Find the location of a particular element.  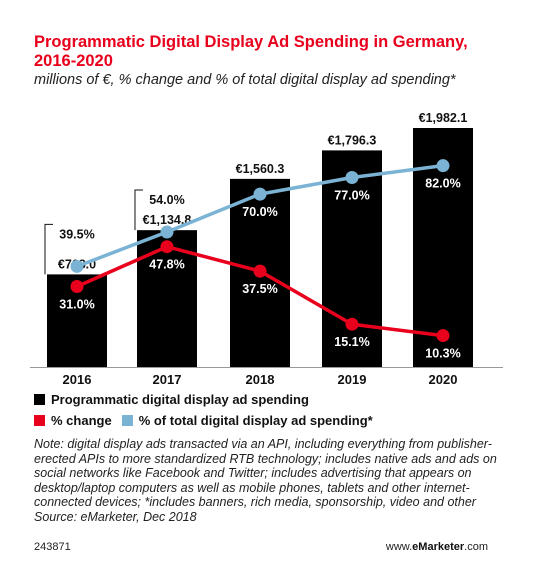

tick-label-2018: 2018 is located at coordinates (260, 379).